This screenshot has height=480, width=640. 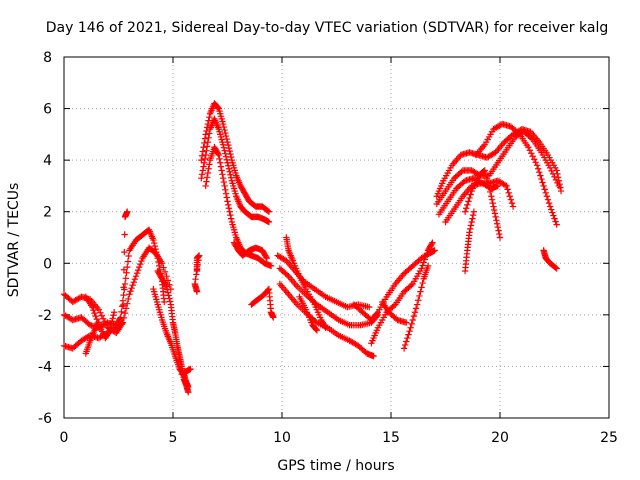 What do you see at coordinates (45, 238) in the screenshot?
I see `y-tick-labels: -6 -4 -2 0 2 4 6 8` at bounding box center [45, 238].